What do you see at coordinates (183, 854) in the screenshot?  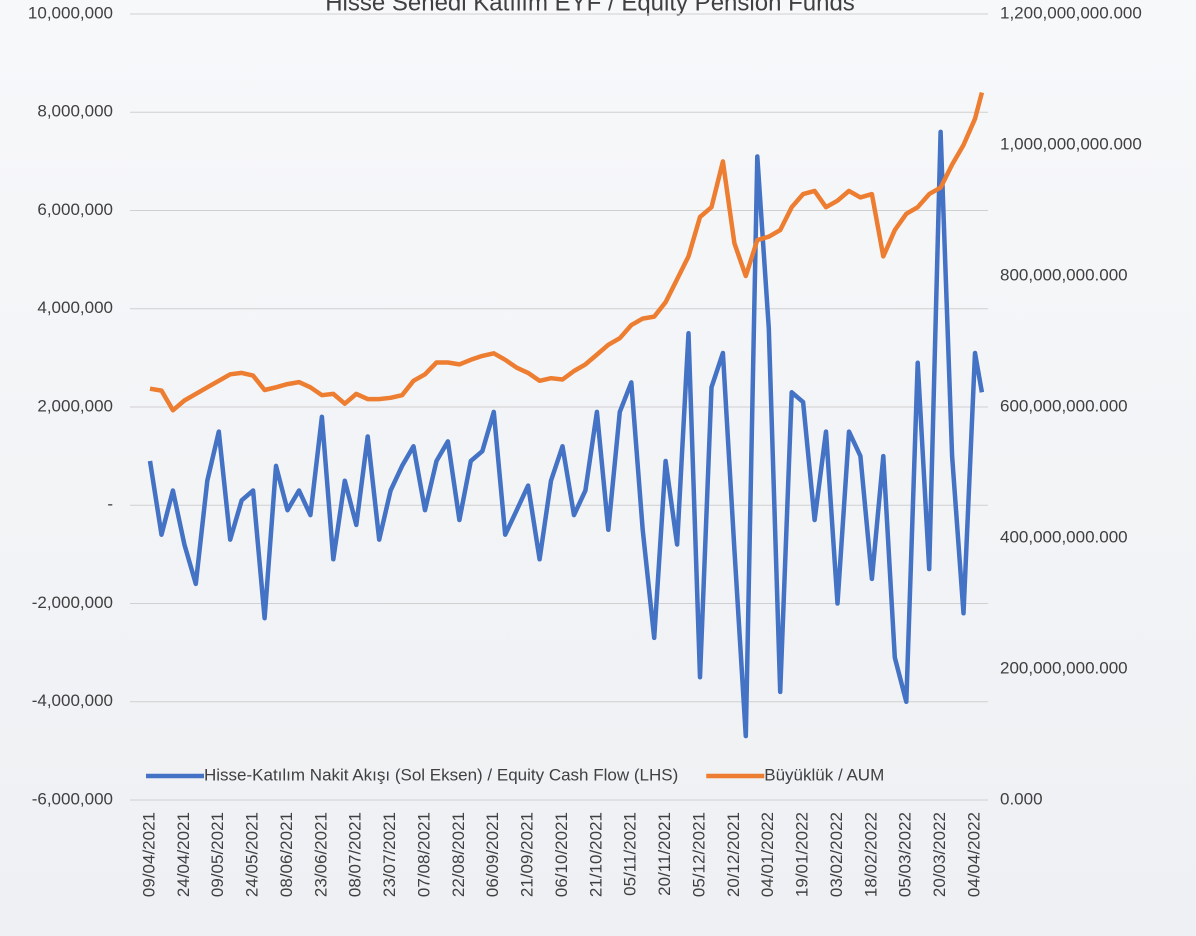 I see `x-tick-label: 24/04/2021` at bounding box center [183, 854].